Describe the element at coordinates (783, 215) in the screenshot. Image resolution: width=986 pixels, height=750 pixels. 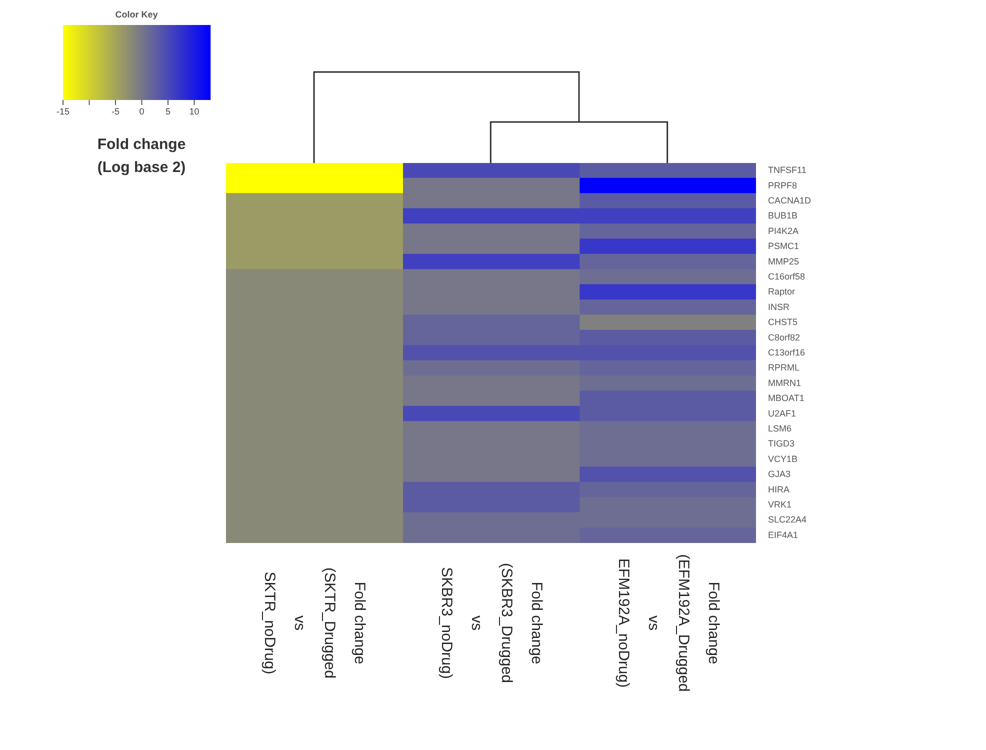
I see `y-tick-label: BUB1B` at that location.